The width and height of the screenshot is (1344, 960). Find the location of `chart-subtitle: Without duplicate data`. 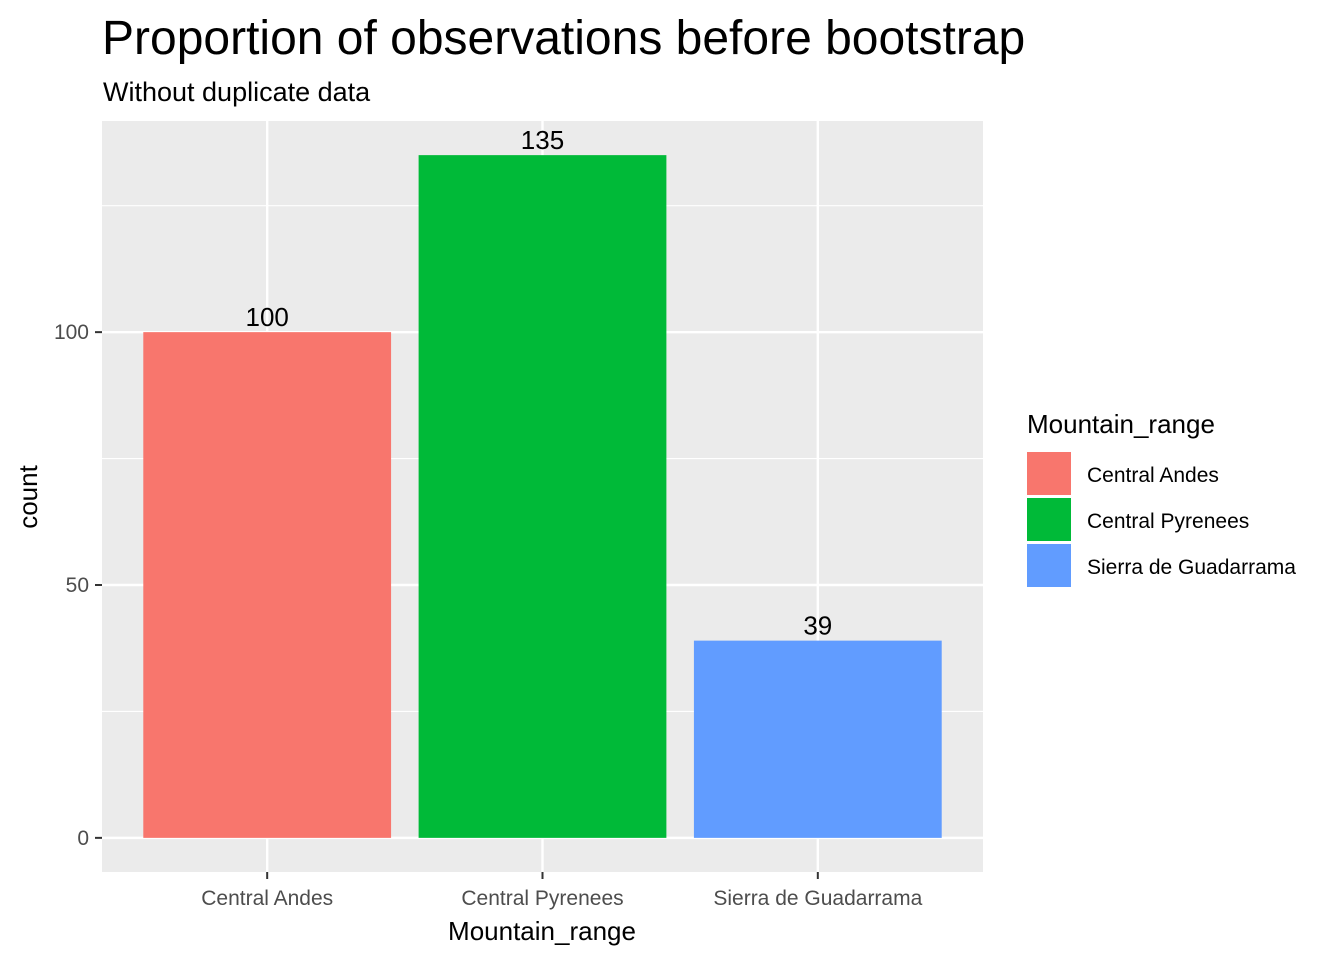

chart-subtitle: Without duplicate data is located at coordinates (237, 92).